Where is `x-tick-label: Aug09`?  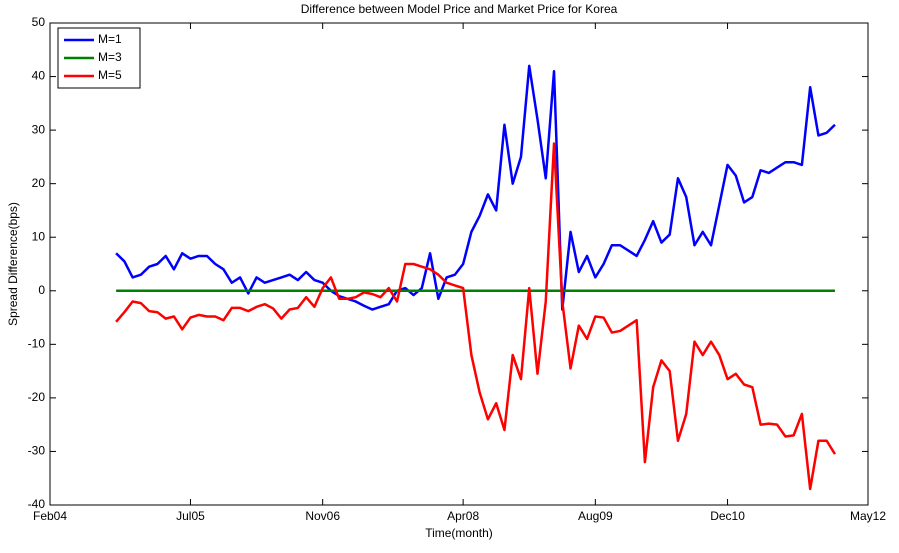 x-tick-label: Aug09 is located at coordinates (595, 516).